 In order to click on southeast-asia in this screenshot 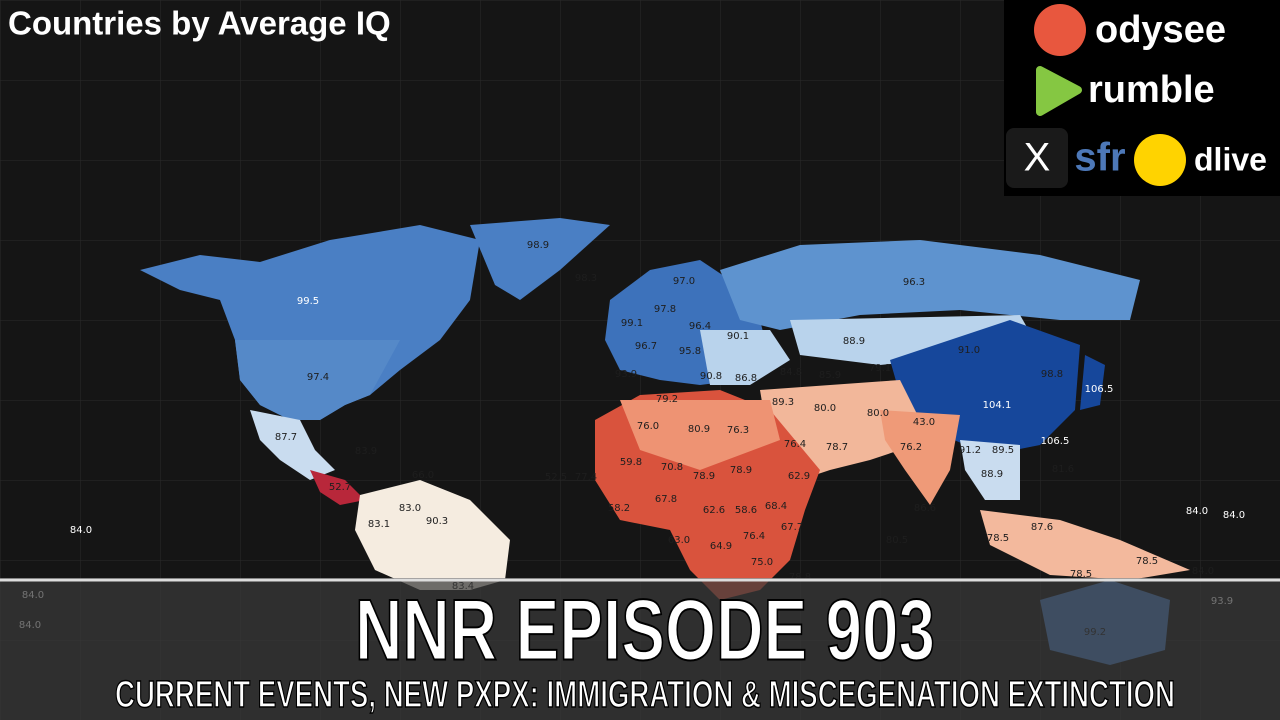, I will do `click(990, 470)`.